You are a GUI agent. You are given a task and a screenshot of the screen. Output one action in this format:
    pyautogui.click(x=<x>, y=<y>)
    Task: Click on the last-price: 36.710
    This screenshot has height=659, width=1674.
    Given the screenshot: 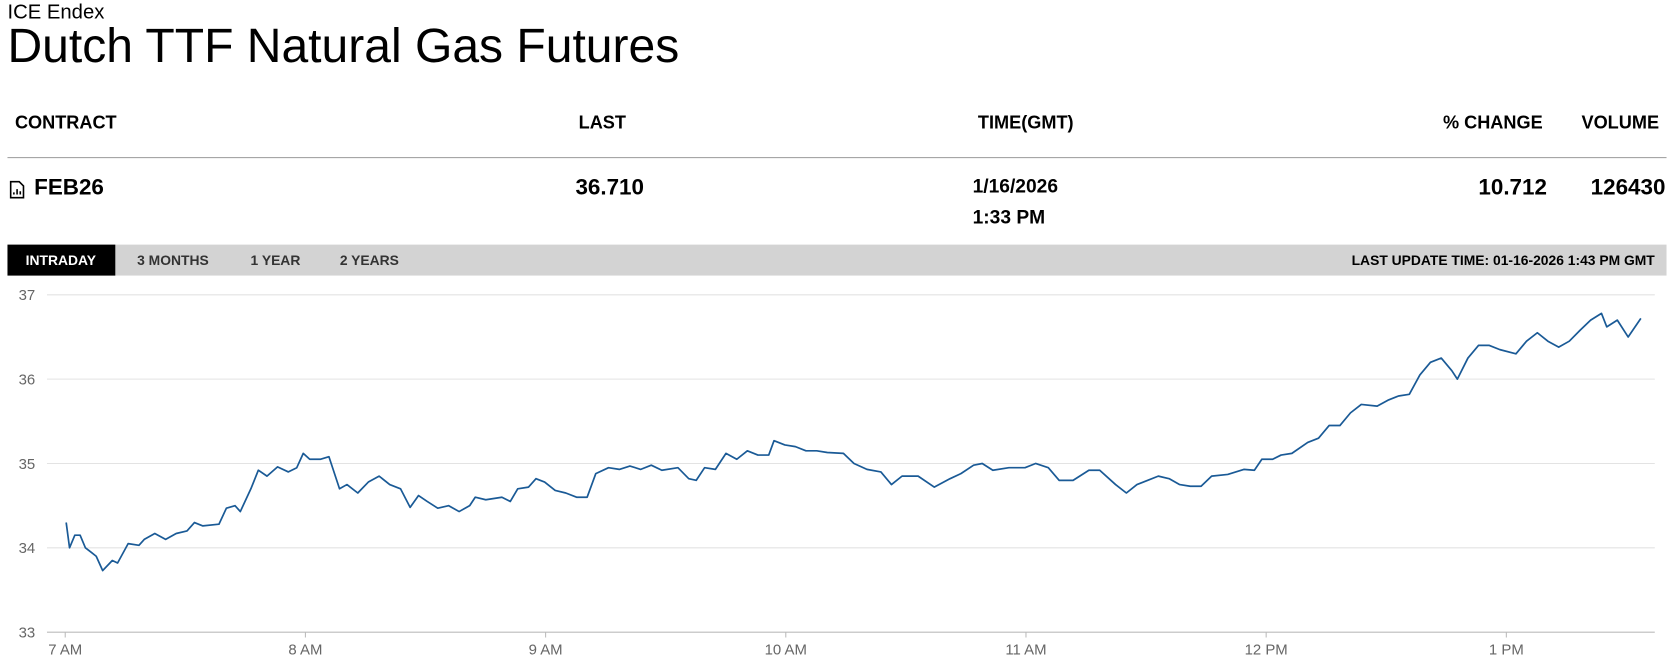 What is the action you would take?
    pyautogui.click(x=609, y=186)
    